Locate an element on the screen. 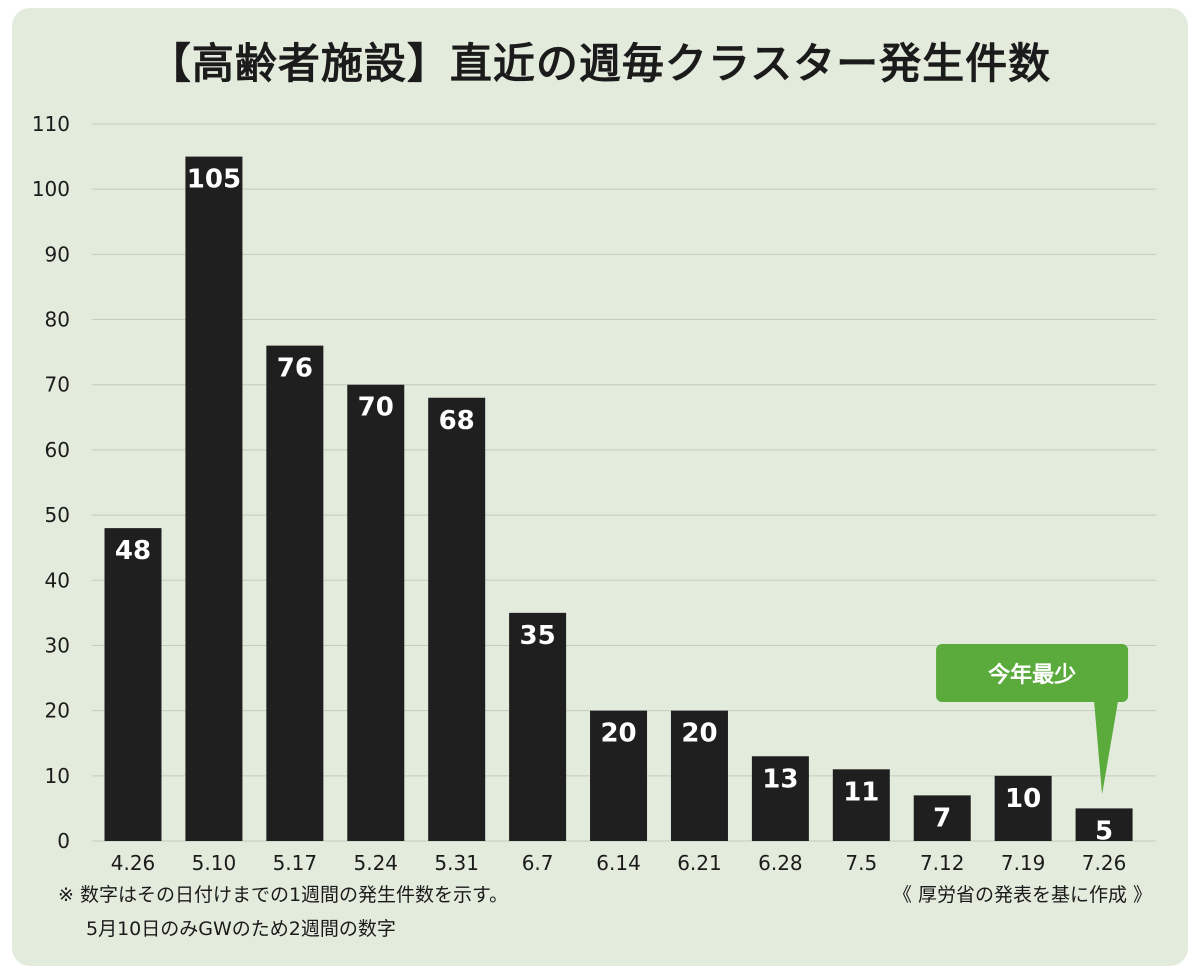 The height and width of the screenshot is (974, 1200). bar-value-label: 48 is located at coordinates (133, 551).